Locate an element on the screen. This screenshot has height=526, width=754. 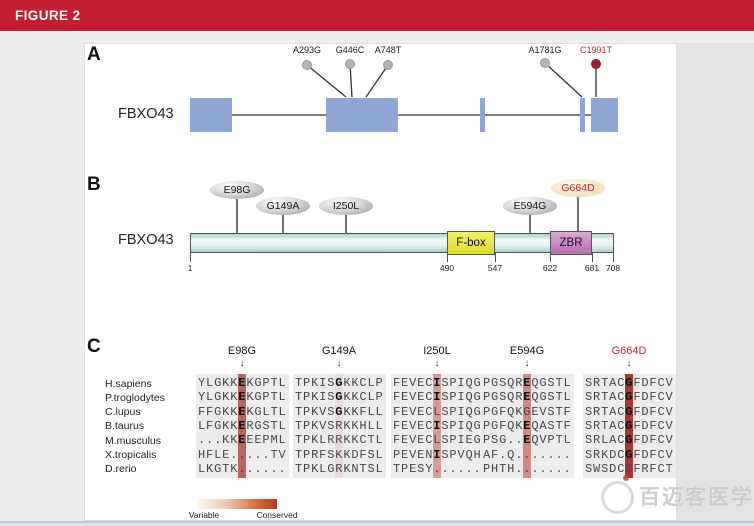
gene-mutation-label: A293G is located at coordinates (307, 50).